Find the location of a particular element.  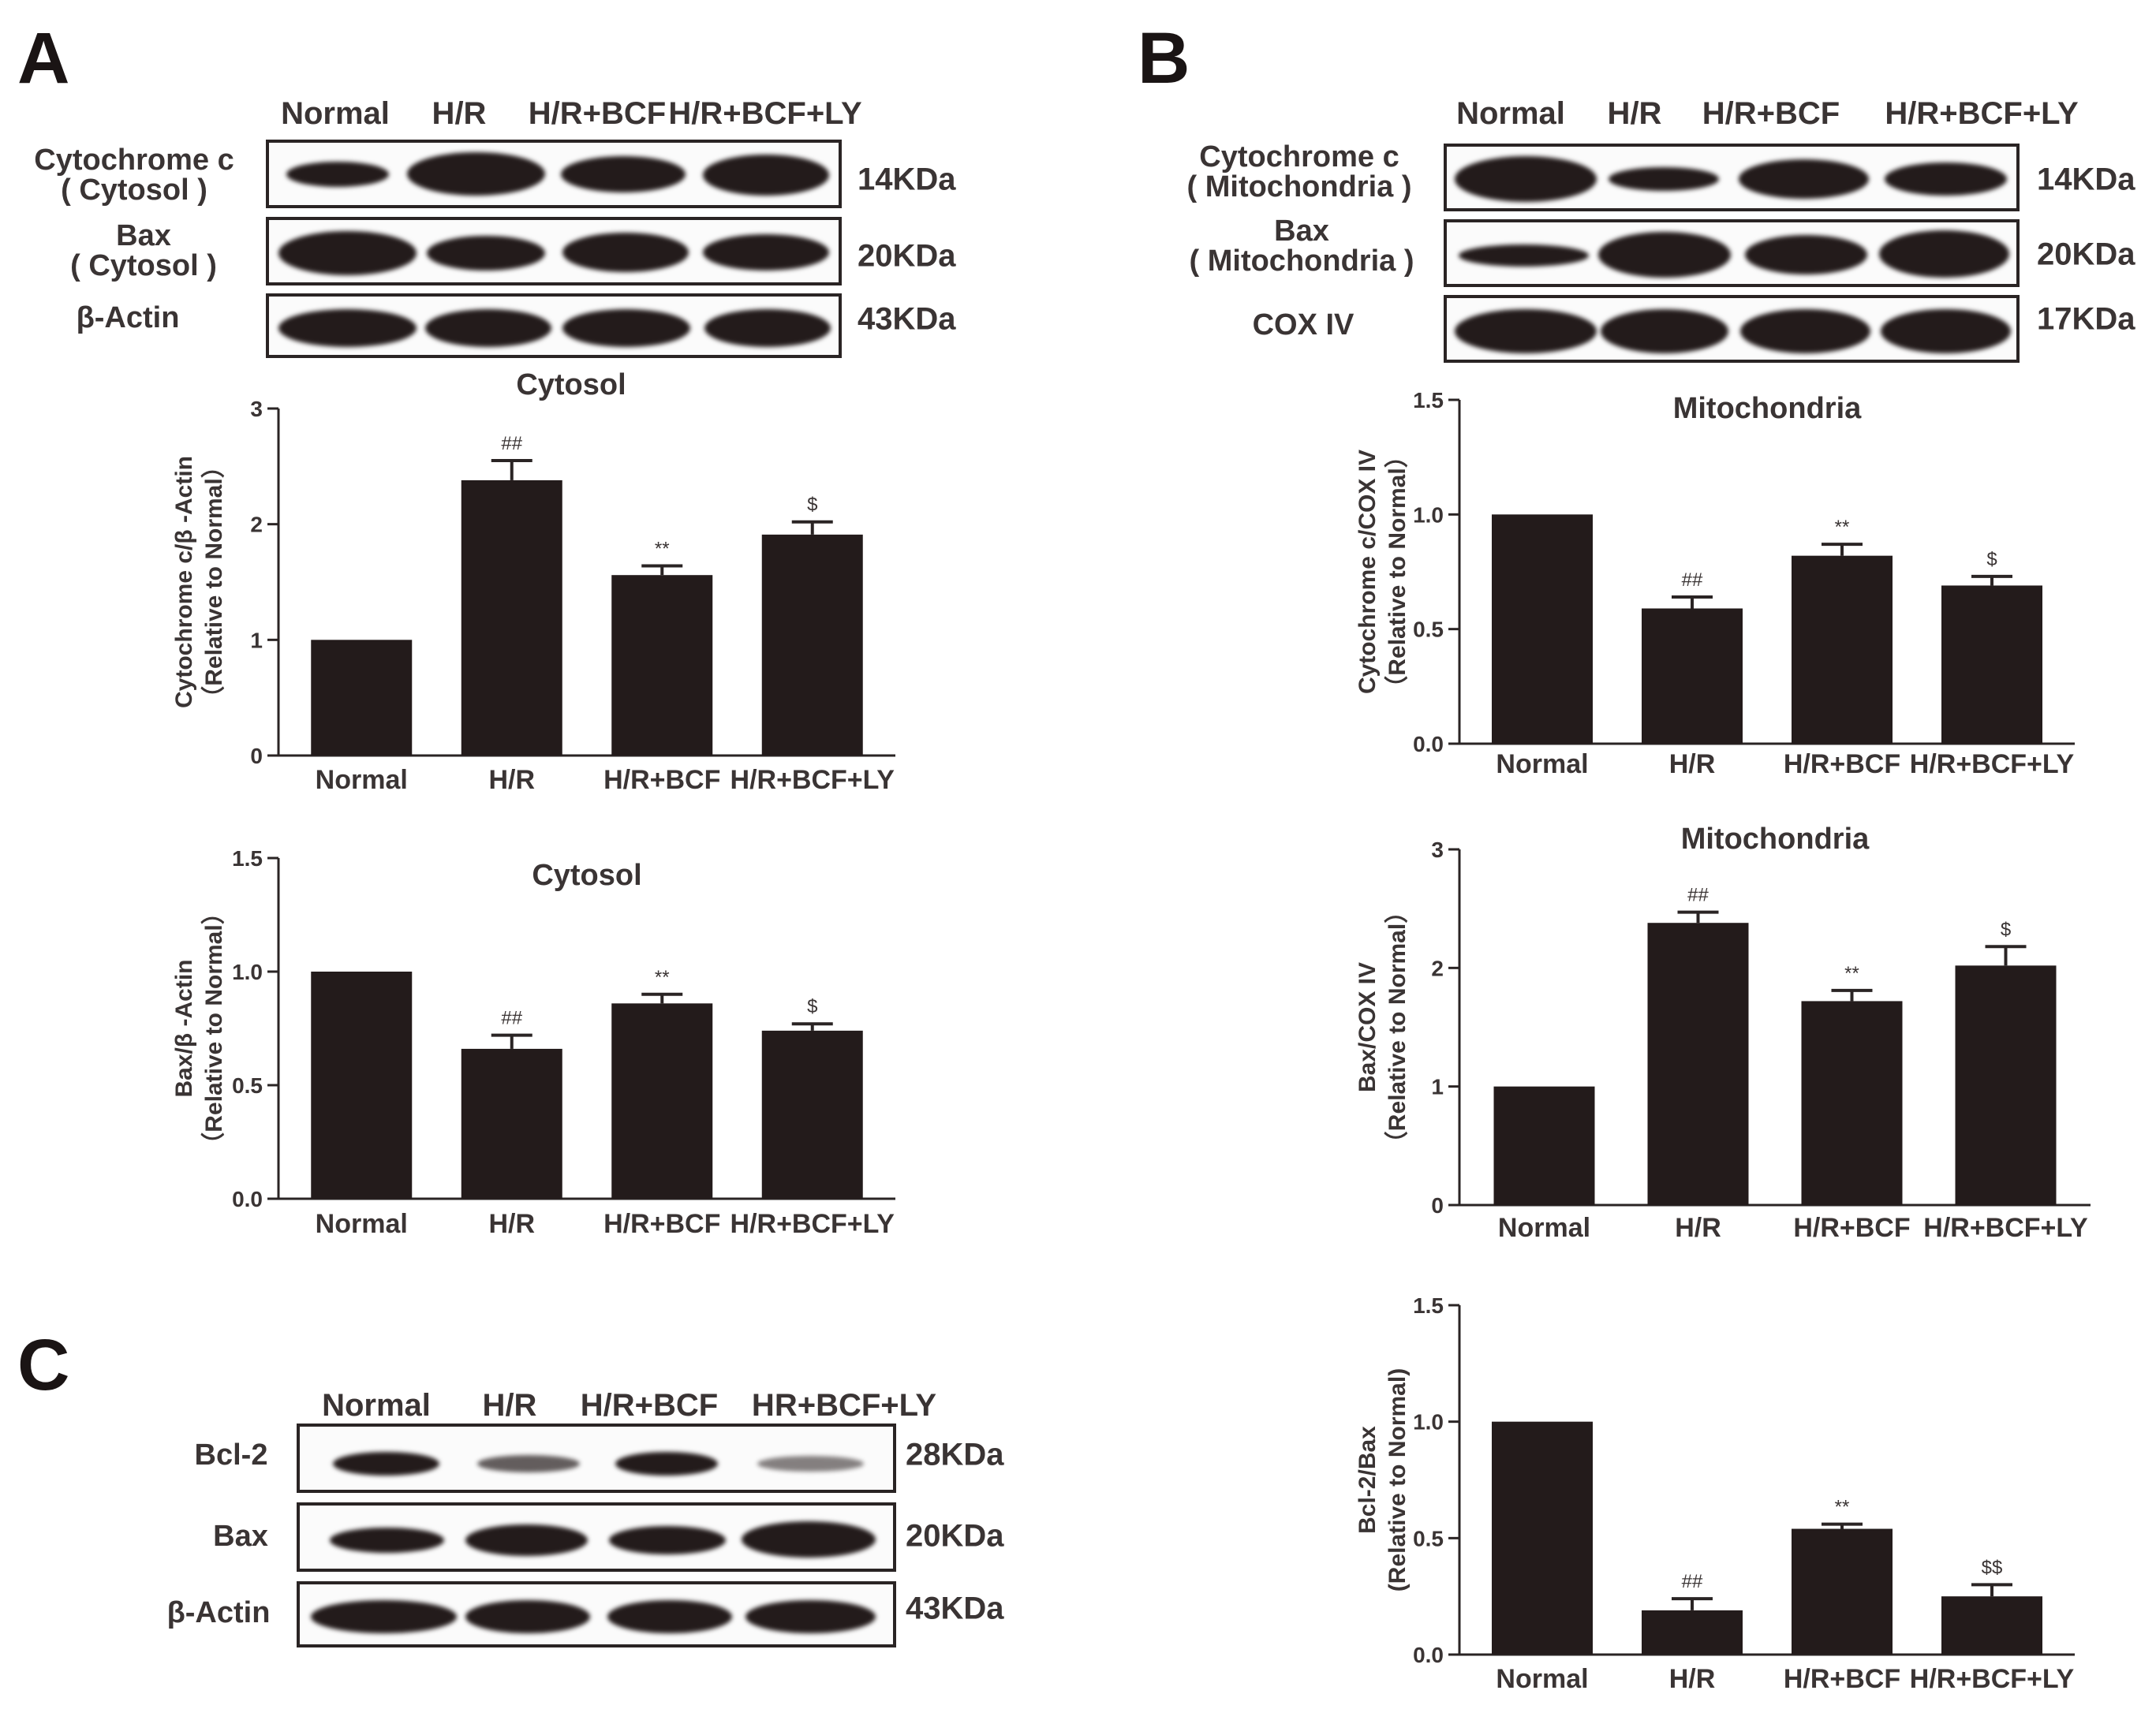

blot-label-cytochrome-c: Cytochrome c ( Mitochondria ) is located at coordinates (1299, 171).